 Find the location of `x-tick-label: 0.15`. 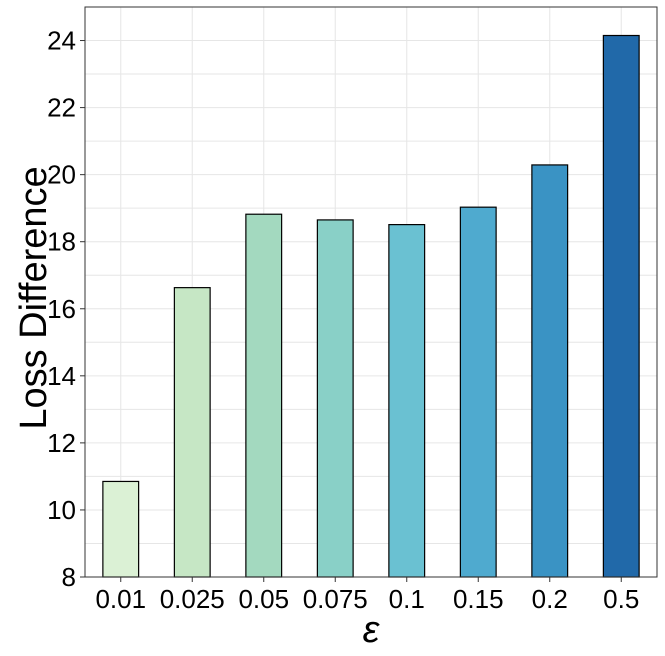

x-tick-label: 0.15 is located at coordinates (478, 599).